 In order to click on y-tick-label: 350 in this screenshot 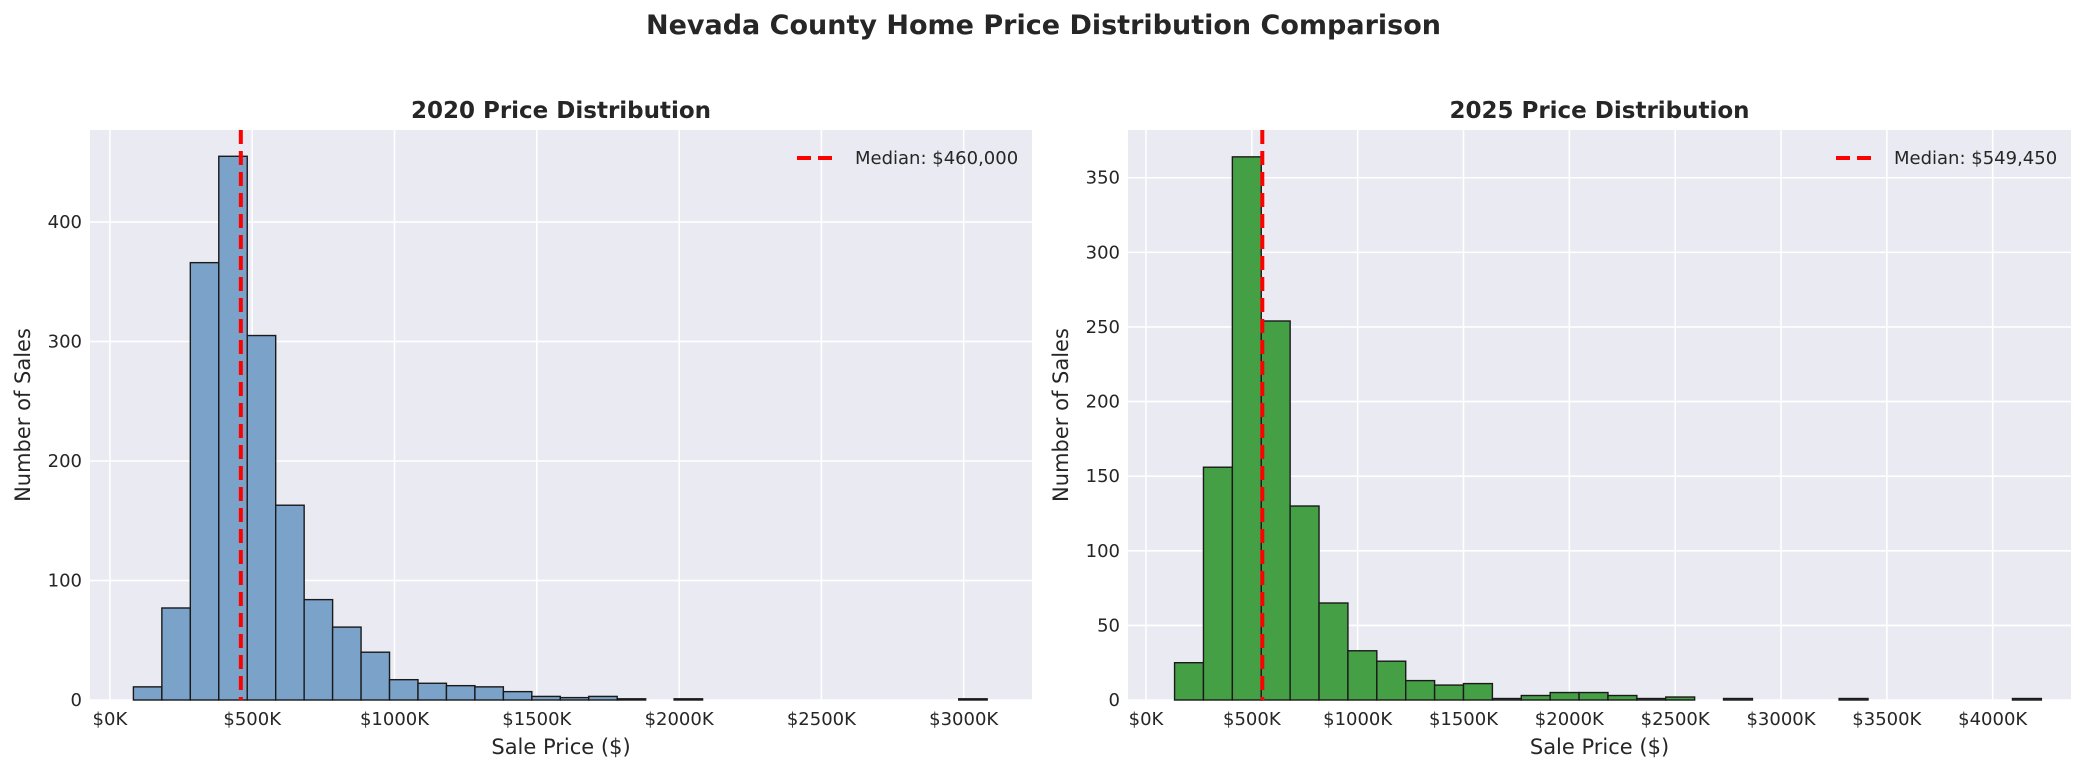, I will do `click(1103, 178)`.